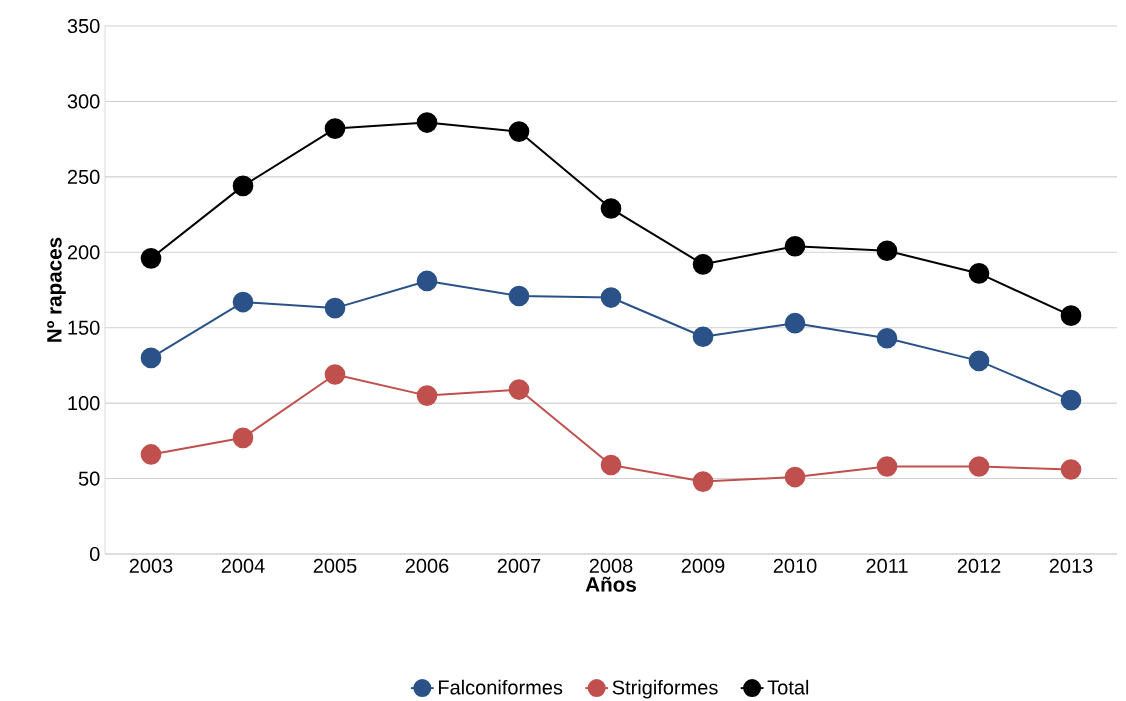 The width and height of the screenshot is (1126, 701). Describe the element at coordinates (89, 478) in the screenshot. I see `y-tick-label: 50` at that location.